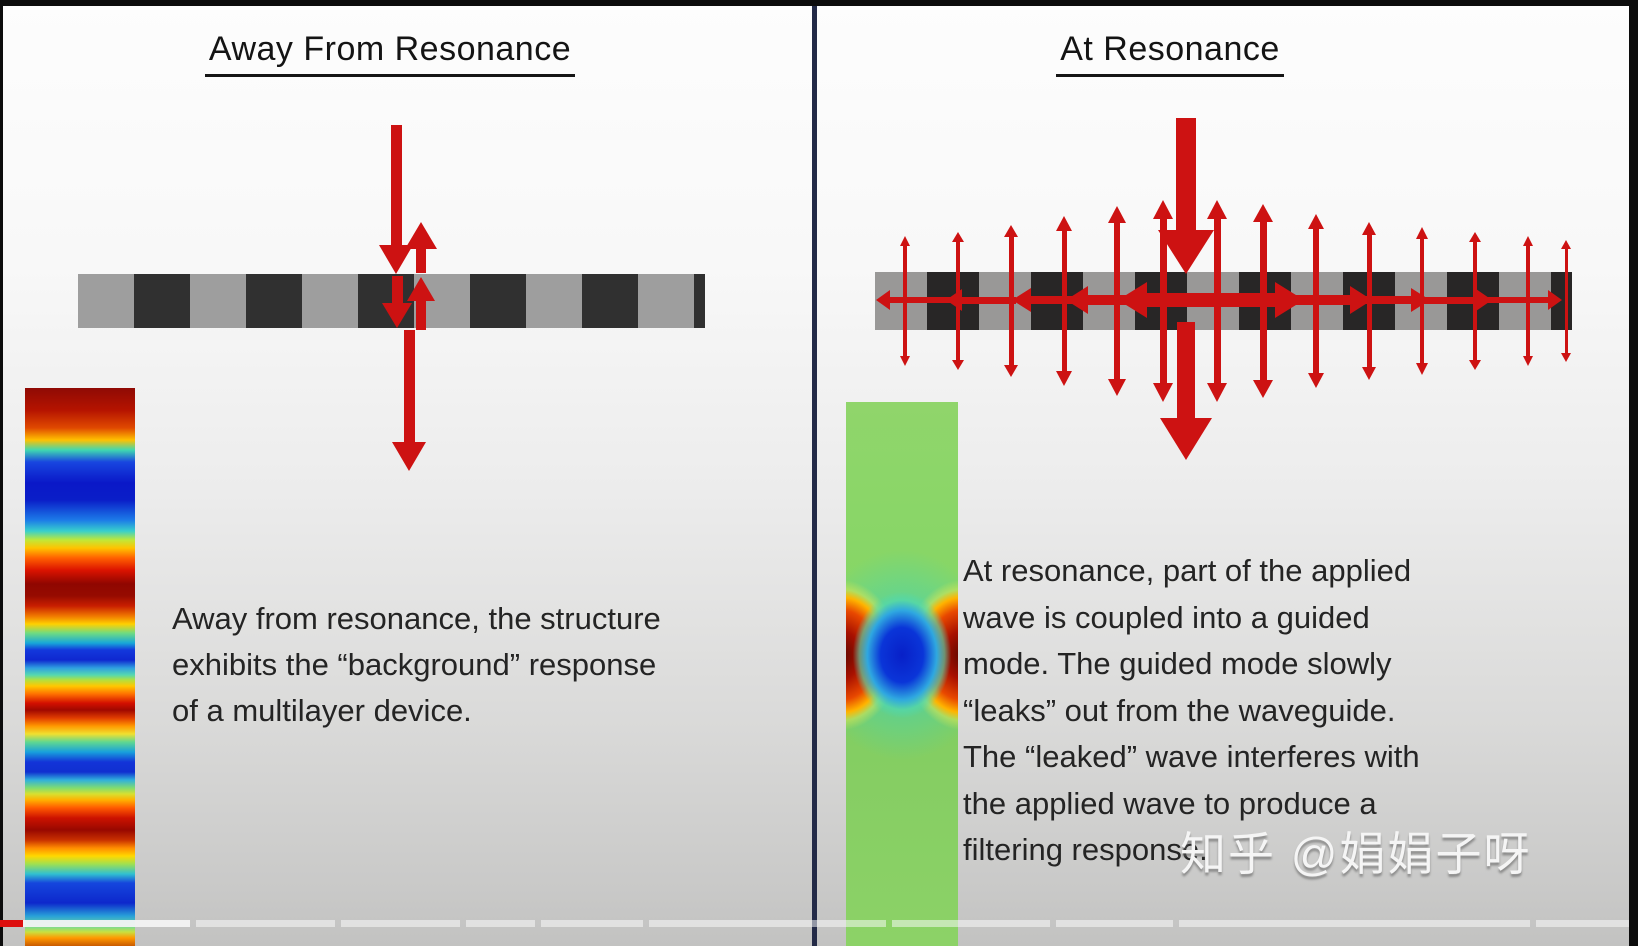 The height and width of the screenshot is (946, 1638). Describe the element at coordinates (1191, 756) in the screenshot. I see `caption-line: The “leaked” wave interferes with` at that location.